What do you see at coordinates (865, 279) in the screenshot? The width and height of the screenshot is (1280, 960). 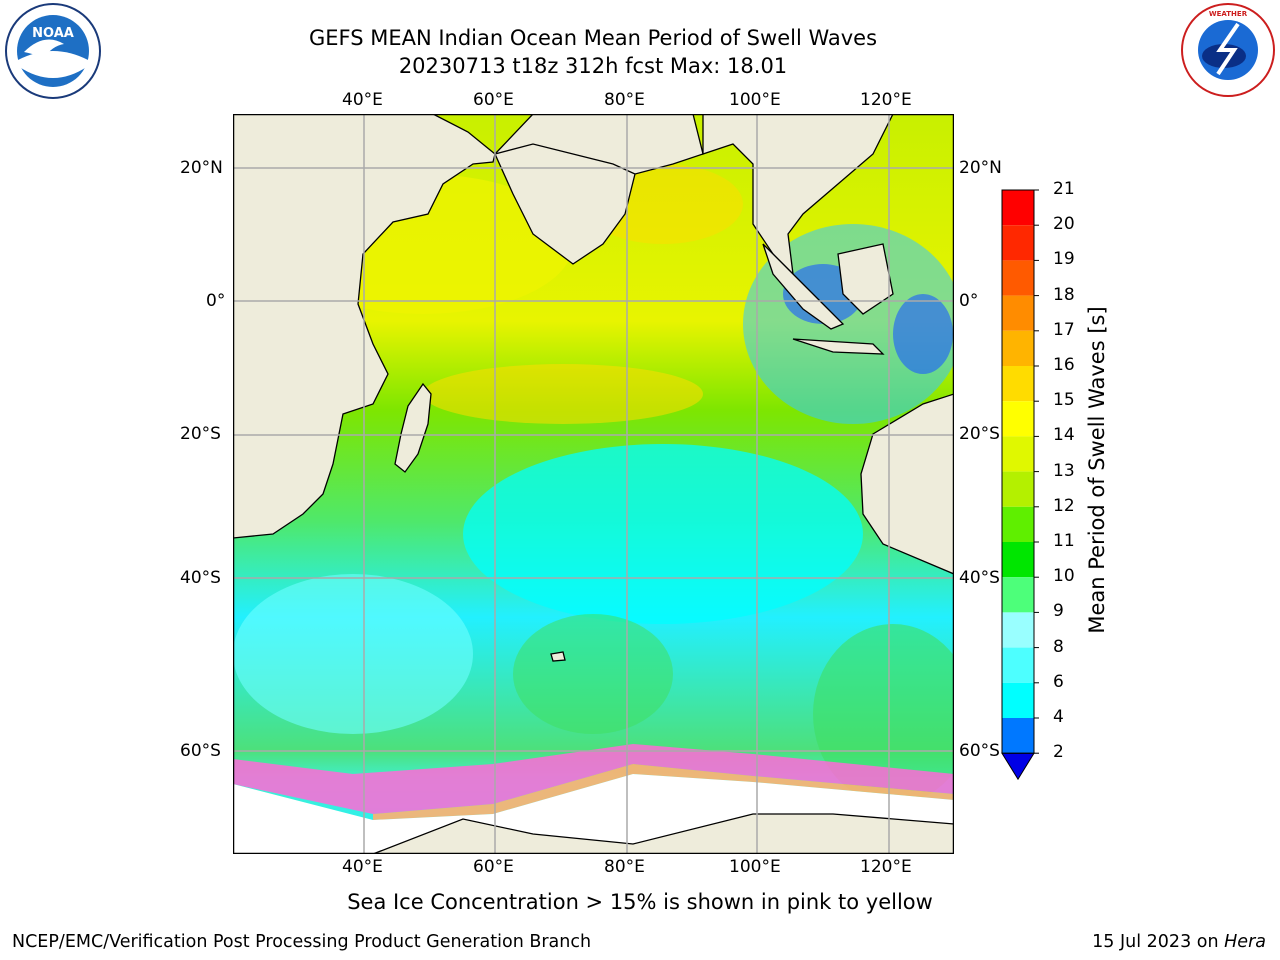 I see `borneo` at bounding box center [865, 279].